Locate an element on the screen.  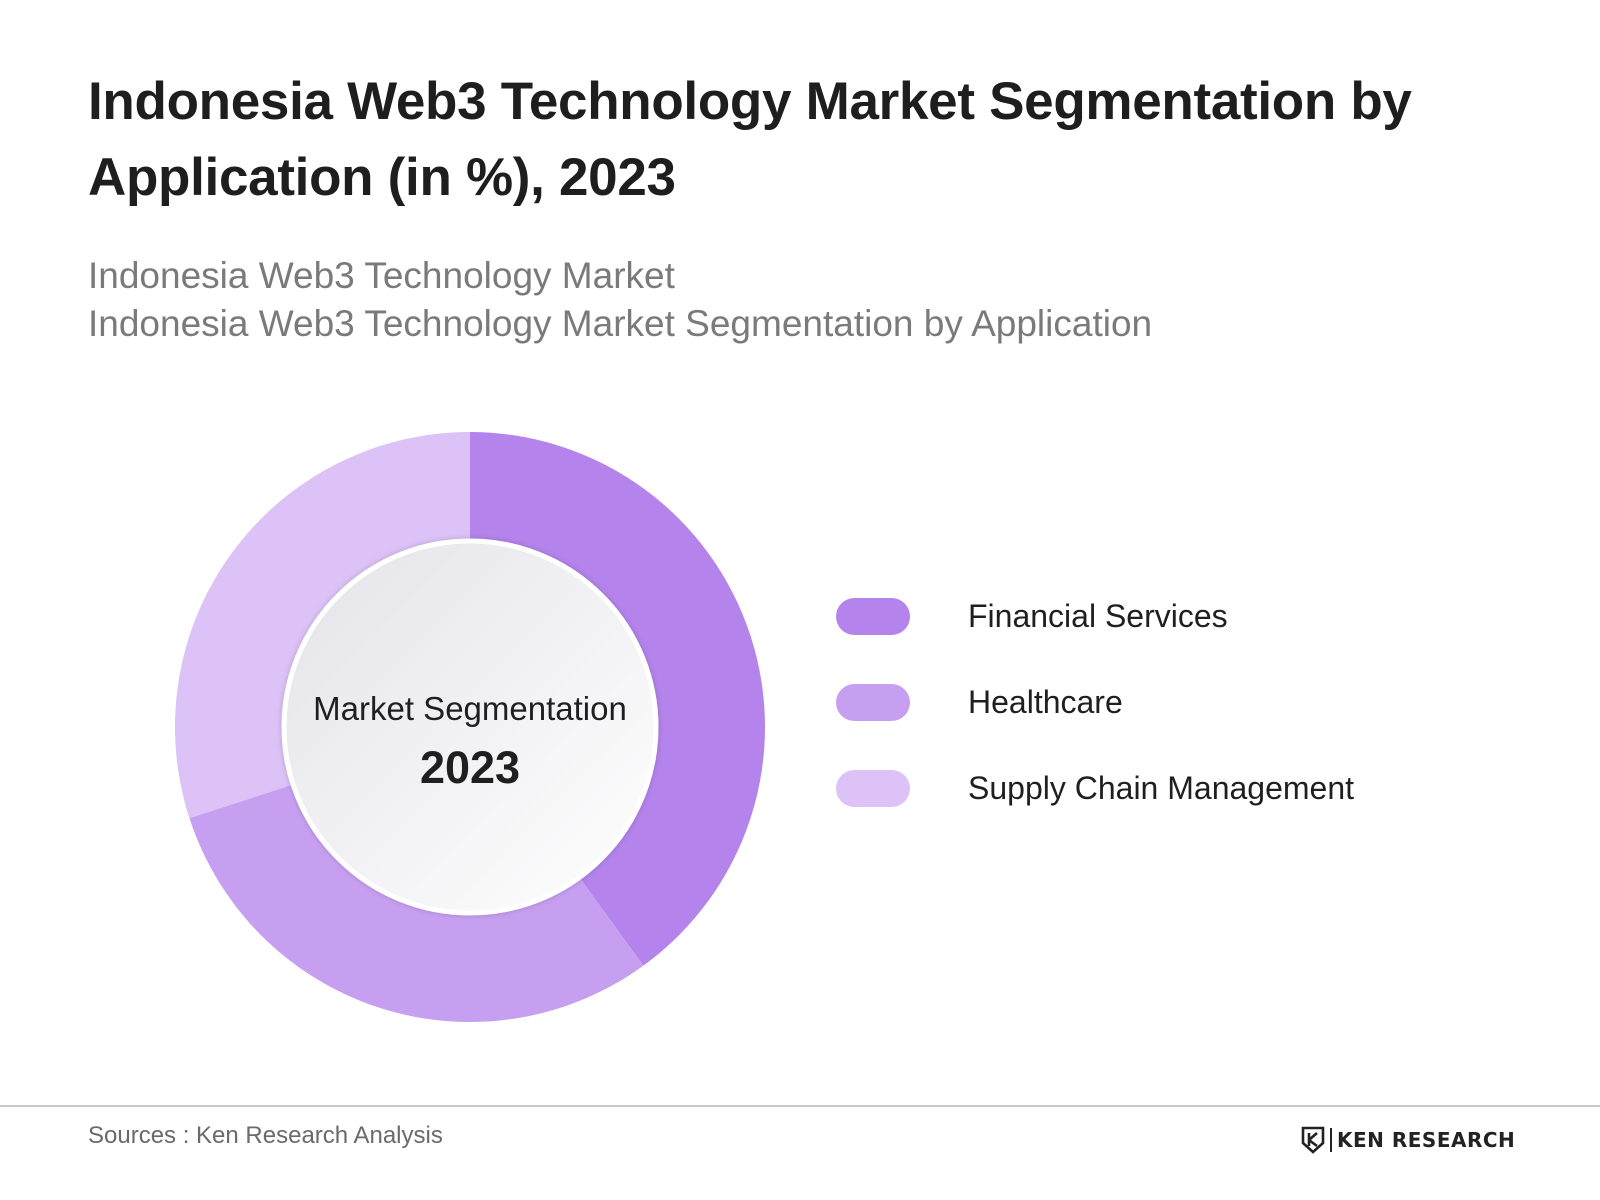
legend-label: Financial Services is located at coordinates (1098, 615).